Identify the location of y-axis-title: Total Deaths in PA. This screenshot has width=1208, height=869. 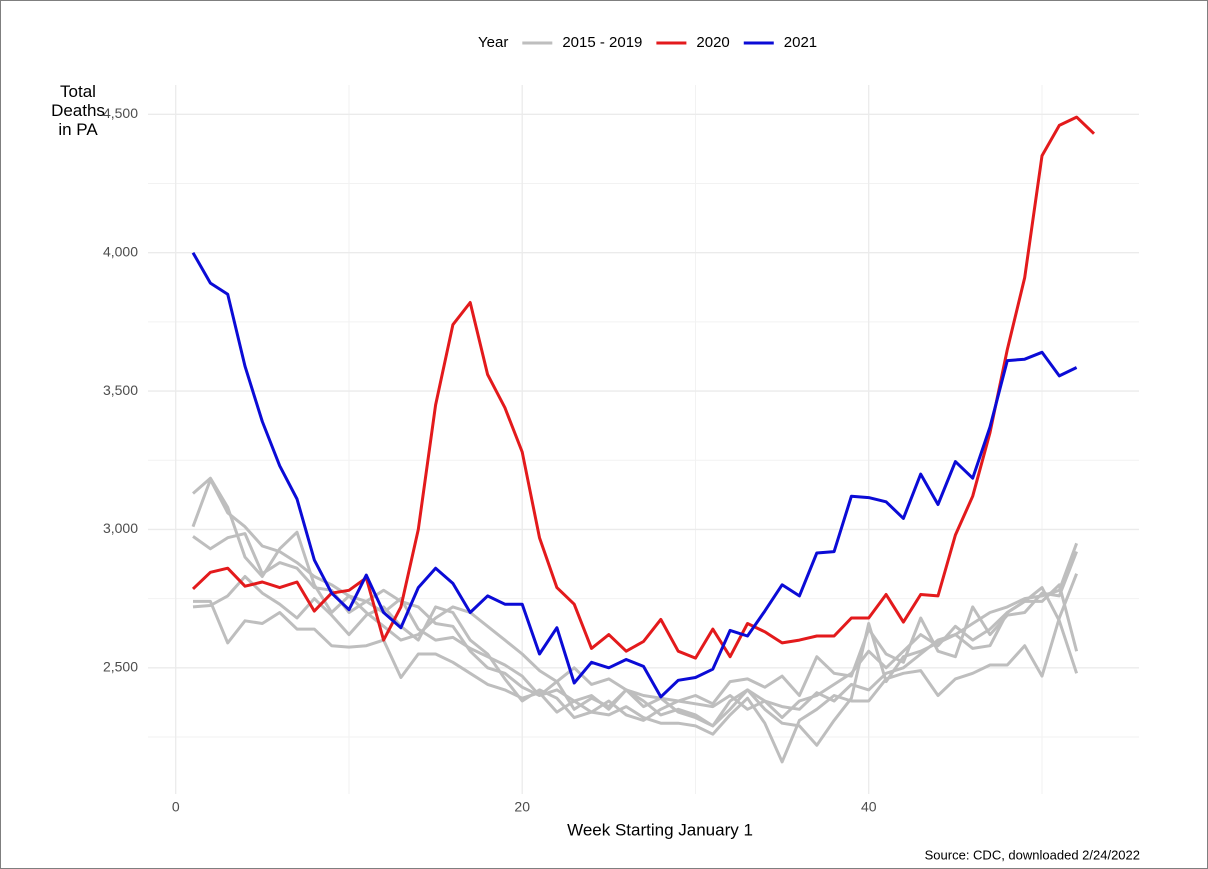
(78, 110).